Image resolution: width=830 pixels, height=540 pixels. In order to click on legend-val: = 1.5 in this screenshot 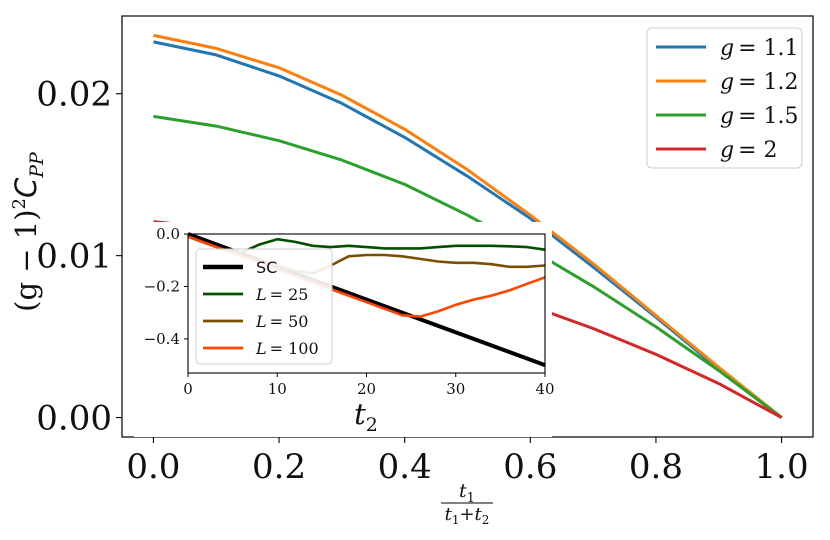, I will do `click(768, 116)`.